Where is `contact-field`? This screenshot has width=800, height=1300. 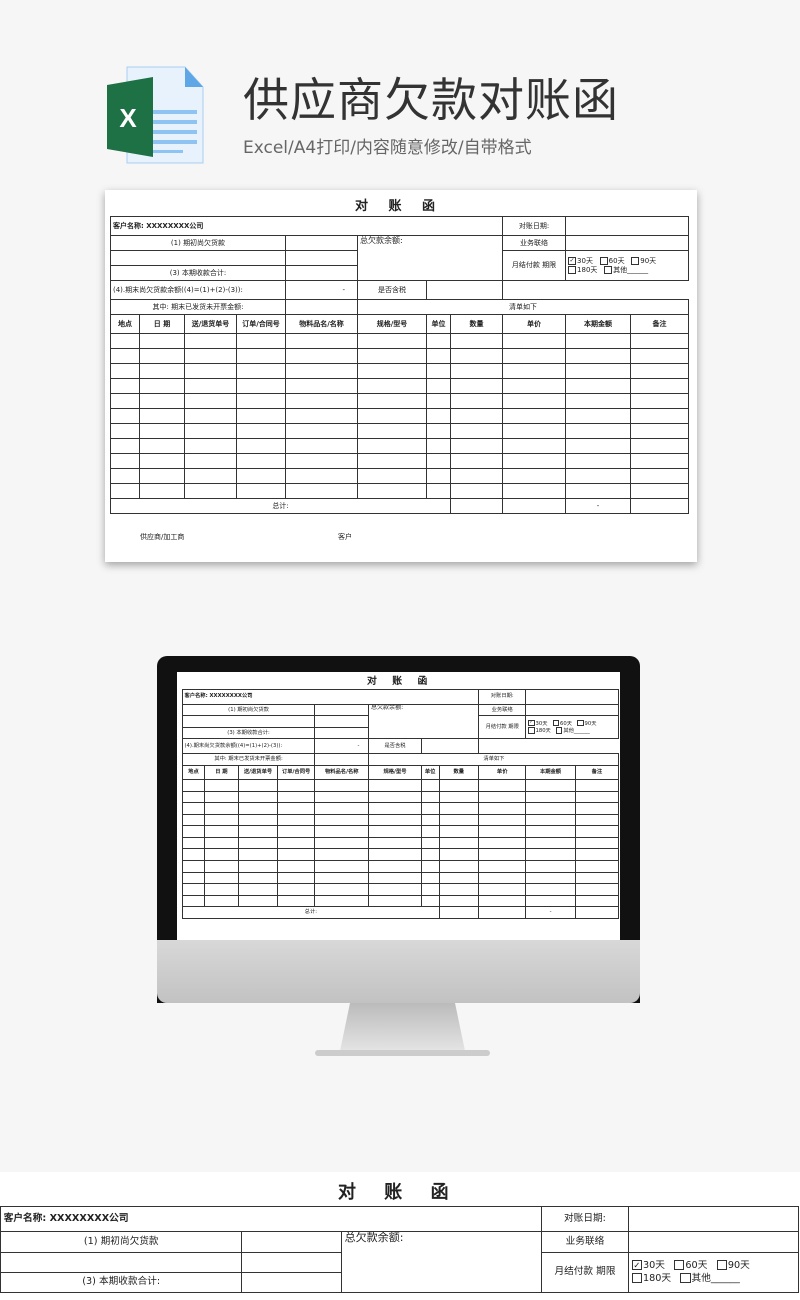 contact-field is located at coordinates (627, 243).